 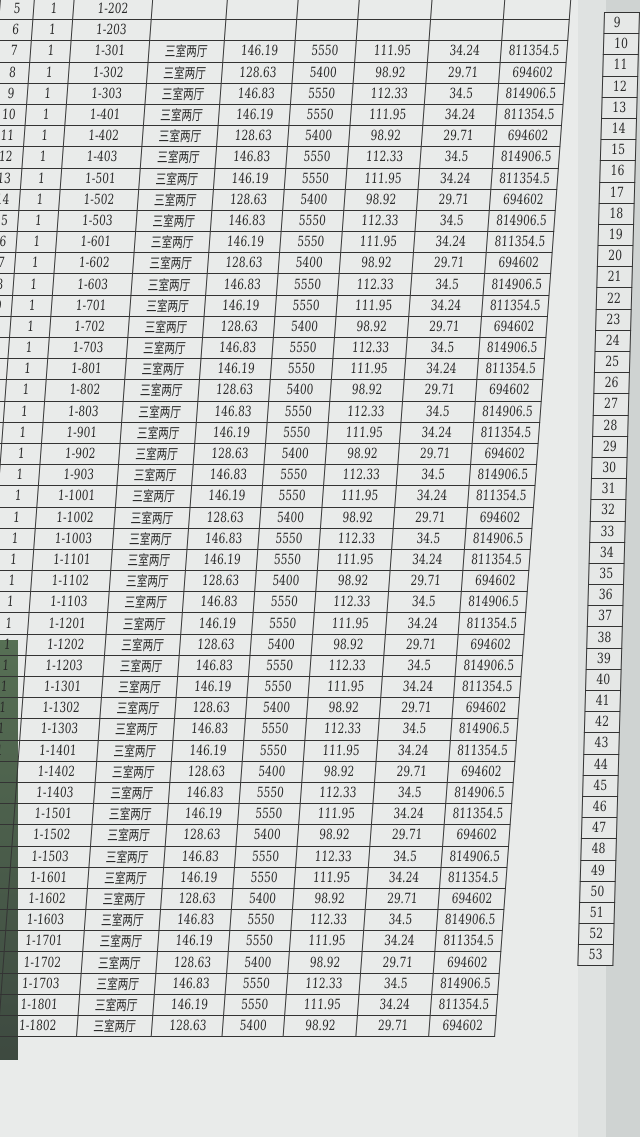 I want to click on table-row: 44, so click(x=601, y=765).